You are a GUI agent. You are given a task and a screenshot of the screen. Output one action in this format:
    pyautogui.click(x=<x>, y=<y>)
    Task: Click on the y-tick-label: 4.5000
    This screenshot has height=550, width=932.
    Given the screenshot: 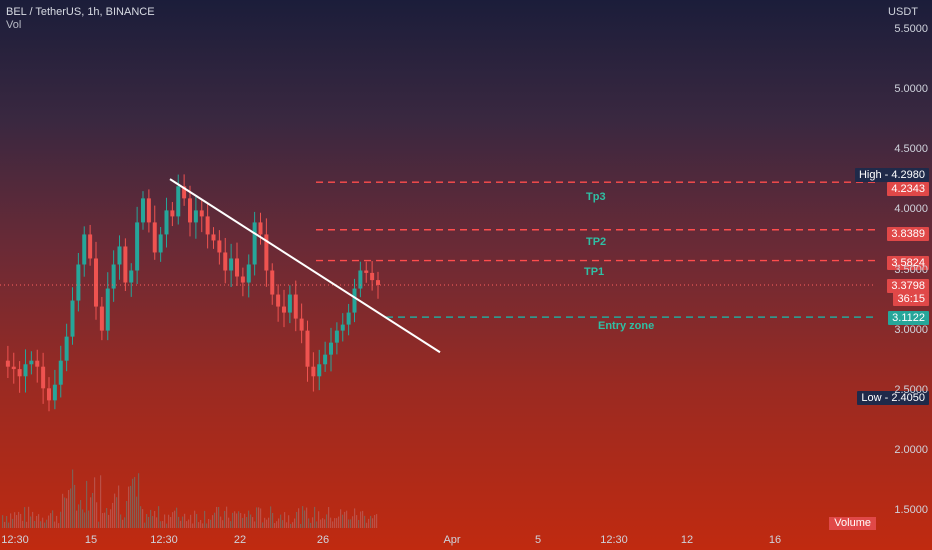 What is the action you would take?
    pyautogui.click(x=911, y=149)
    